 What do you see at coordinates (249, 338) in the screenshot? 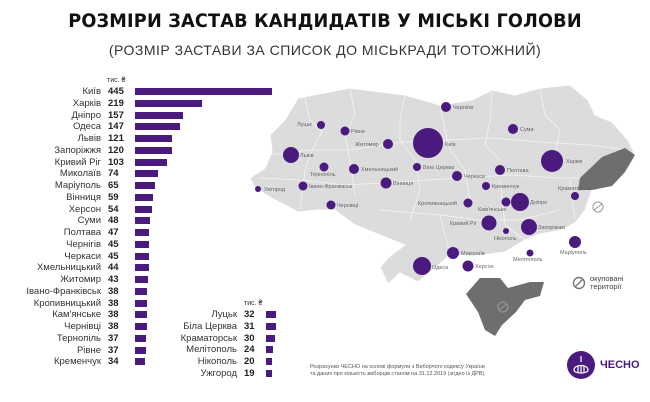
I see `deposit-value: 30` at bounding box center [249, 338].